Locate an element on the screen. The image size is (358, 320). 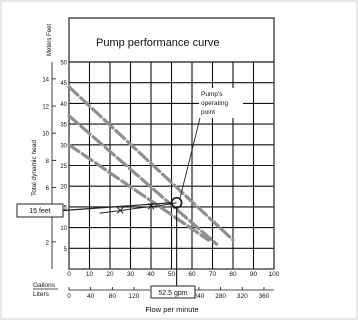
y-tick-label-feet: 15 is located at coordinates (63, 208).